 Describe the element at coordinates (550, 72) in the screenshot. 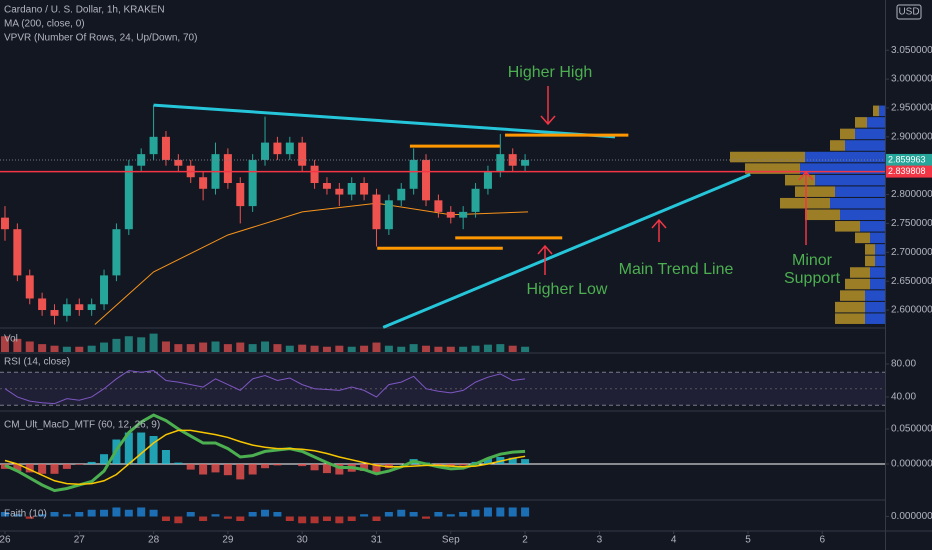

I see `annotation: Higher High` at that location.